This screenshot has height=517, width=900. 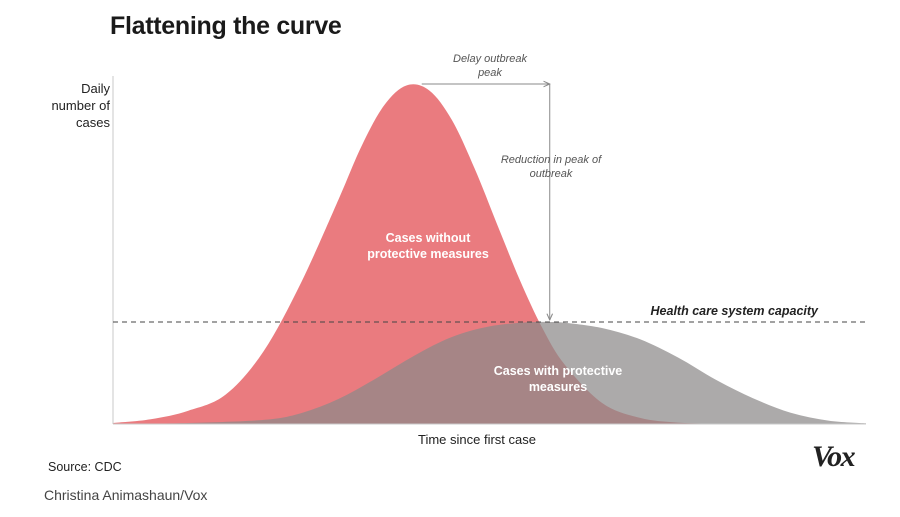 I want to click on reduction-label-line-2: outbreak, so click(x=551, y=174).